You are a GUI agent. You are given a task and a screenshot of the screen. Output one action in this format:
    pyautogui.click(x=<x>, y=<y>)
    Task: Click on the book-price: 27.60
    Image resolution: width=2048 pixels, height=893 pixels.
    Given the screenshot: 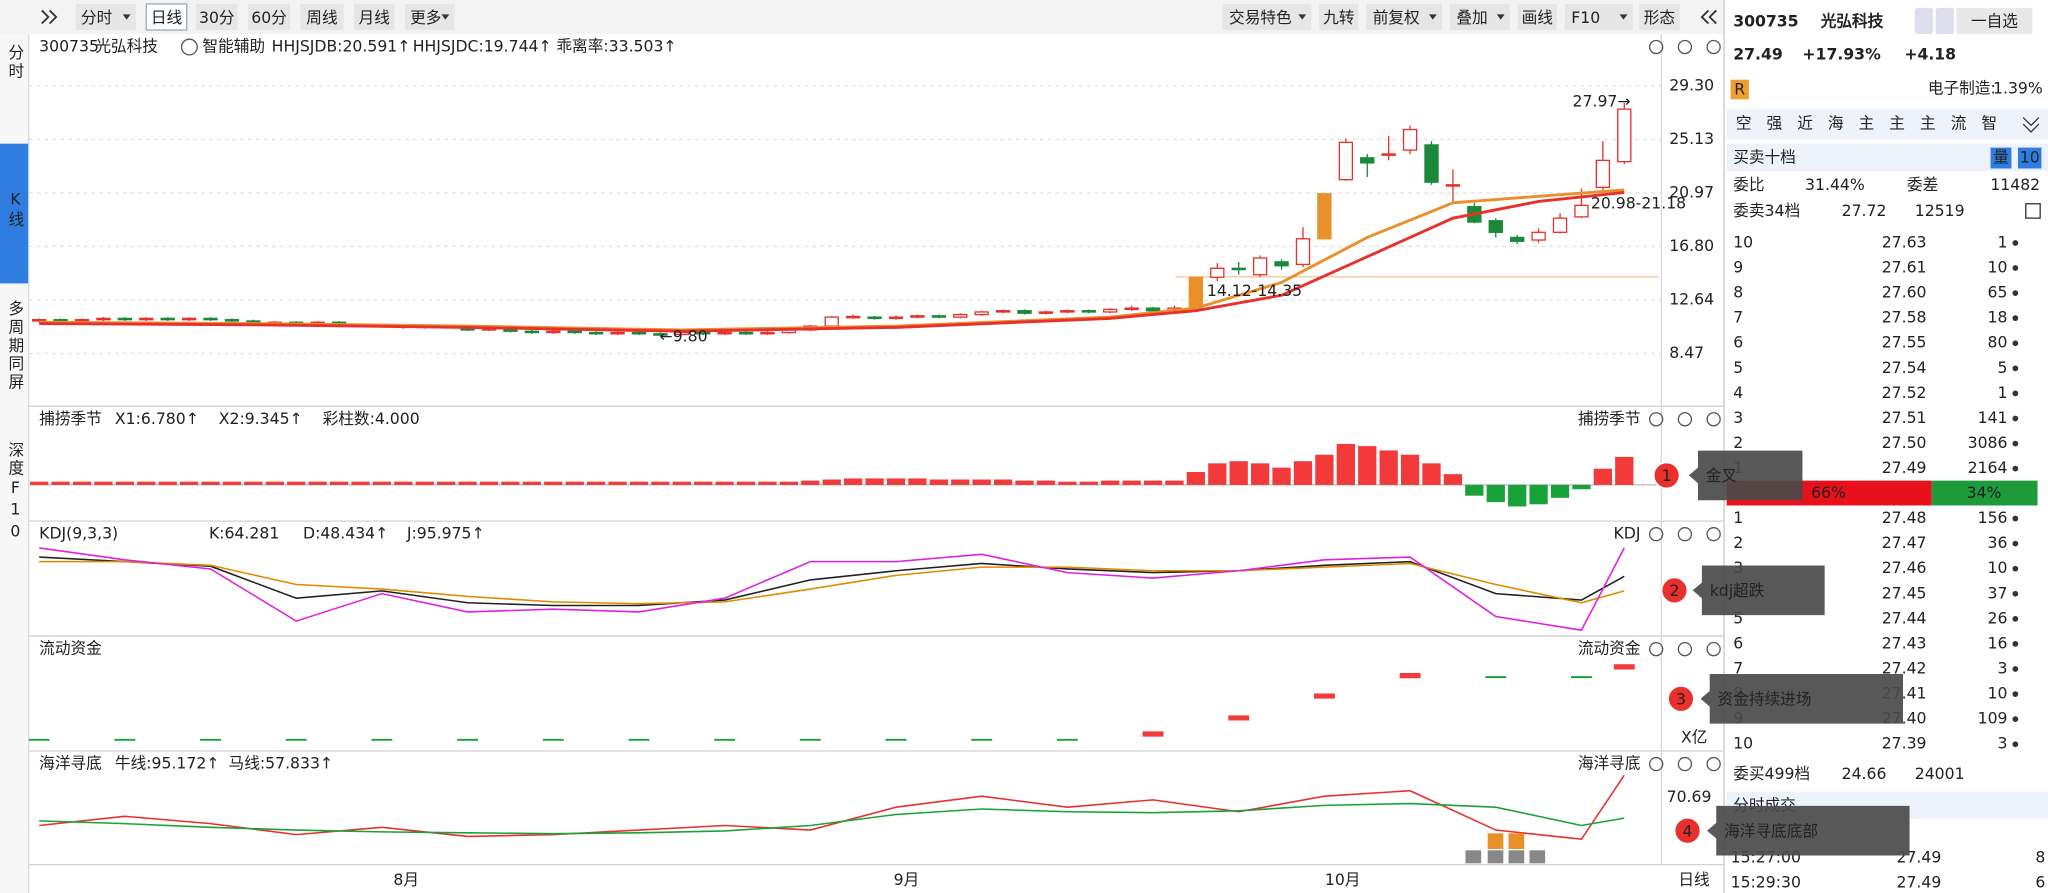 What is the action you would take?
    pyautogui.click(x=1904, y=292)
    